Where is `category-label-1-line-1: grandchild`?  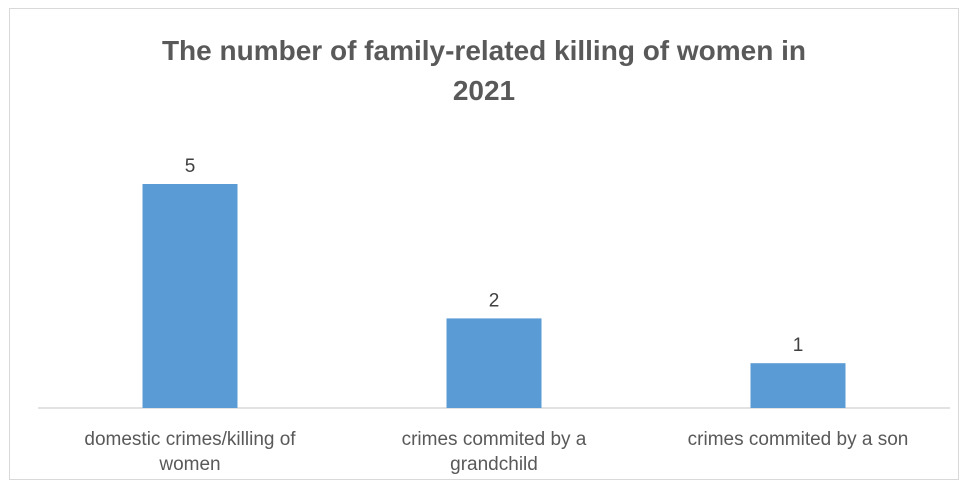
category-label-1-line-1: grandchild is located at coordinates (494, 464).